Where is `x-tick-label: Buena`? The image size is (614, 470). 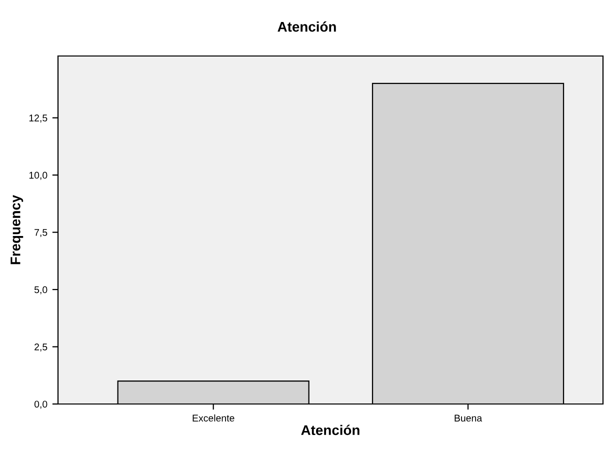 x-tick-label: Buena is located at coordinates (468, 418).